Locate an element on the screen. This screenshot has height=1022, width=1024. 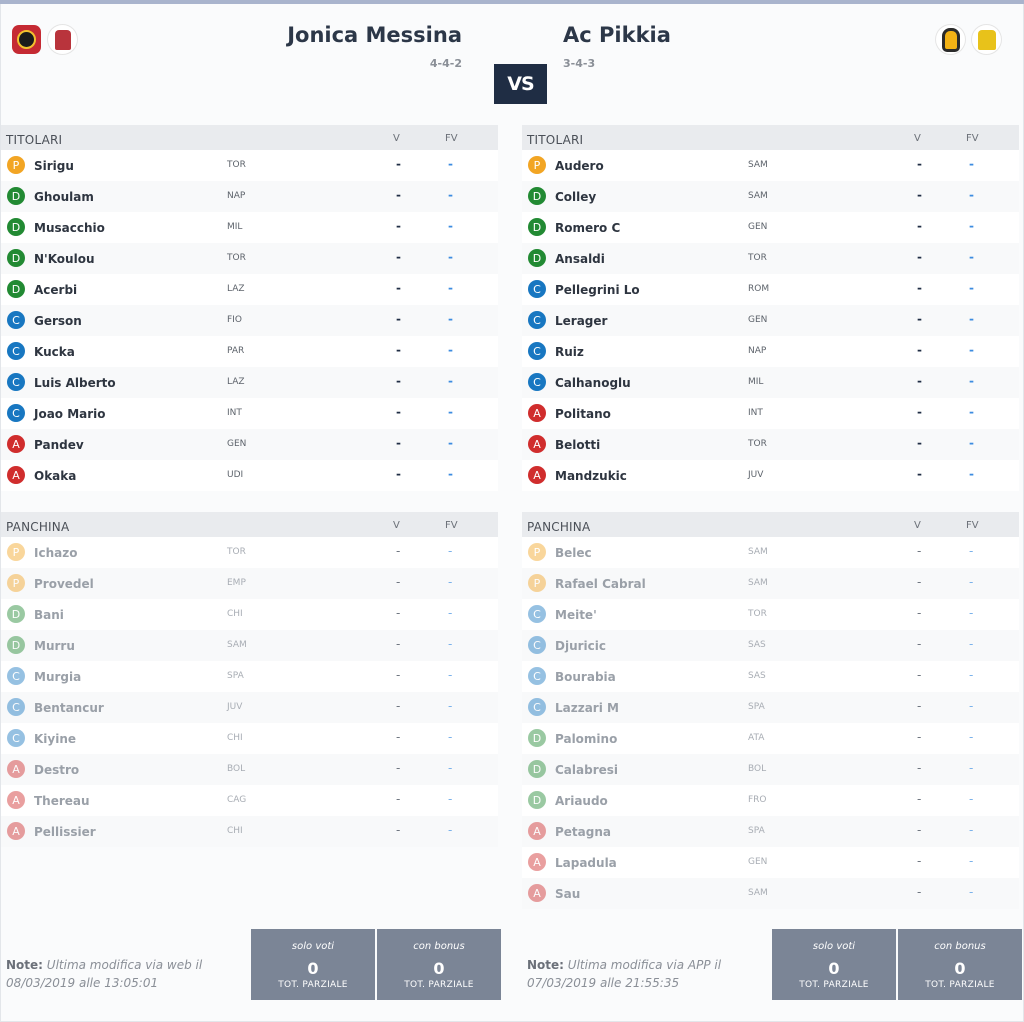
player-name: Pellegrini Lo is located at coordinates (597, 290).